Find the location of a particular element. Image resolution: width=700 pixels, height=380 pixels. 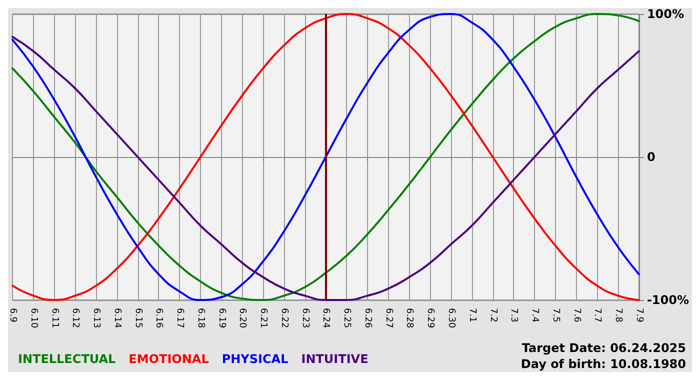

y-tick-label: 100% is located at coordinates (665, 14).